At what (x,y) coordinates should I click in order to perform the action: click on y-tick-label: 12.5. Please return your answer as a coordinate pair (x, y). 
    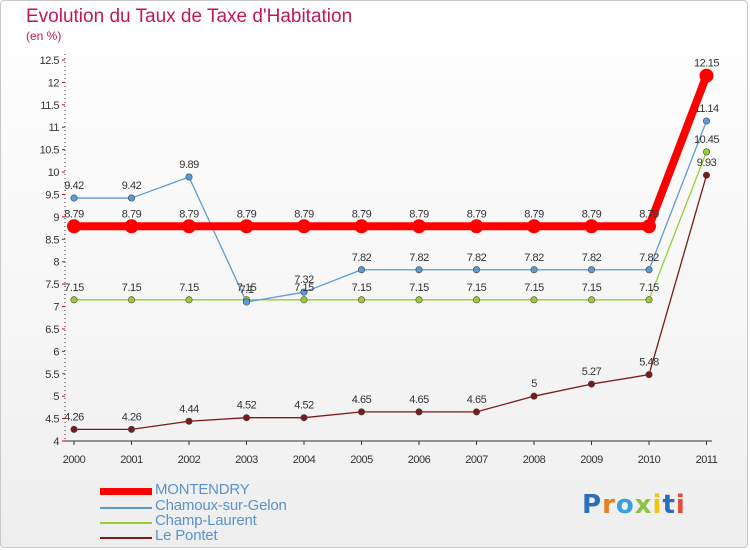
    Looking at the image, I should click on (50, 61).